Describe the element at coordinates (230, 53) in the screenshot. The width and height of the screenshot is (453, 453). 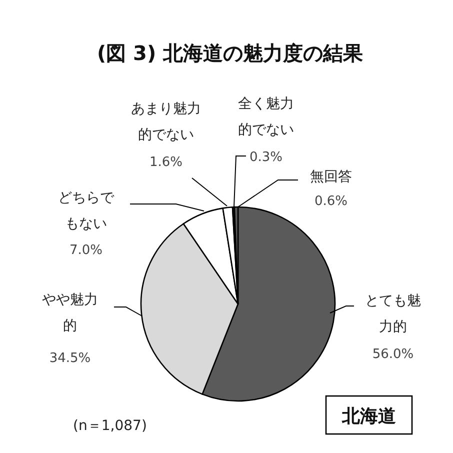
I see `chart-title: (図 3) 北海道の魅力度の結果` at that location.